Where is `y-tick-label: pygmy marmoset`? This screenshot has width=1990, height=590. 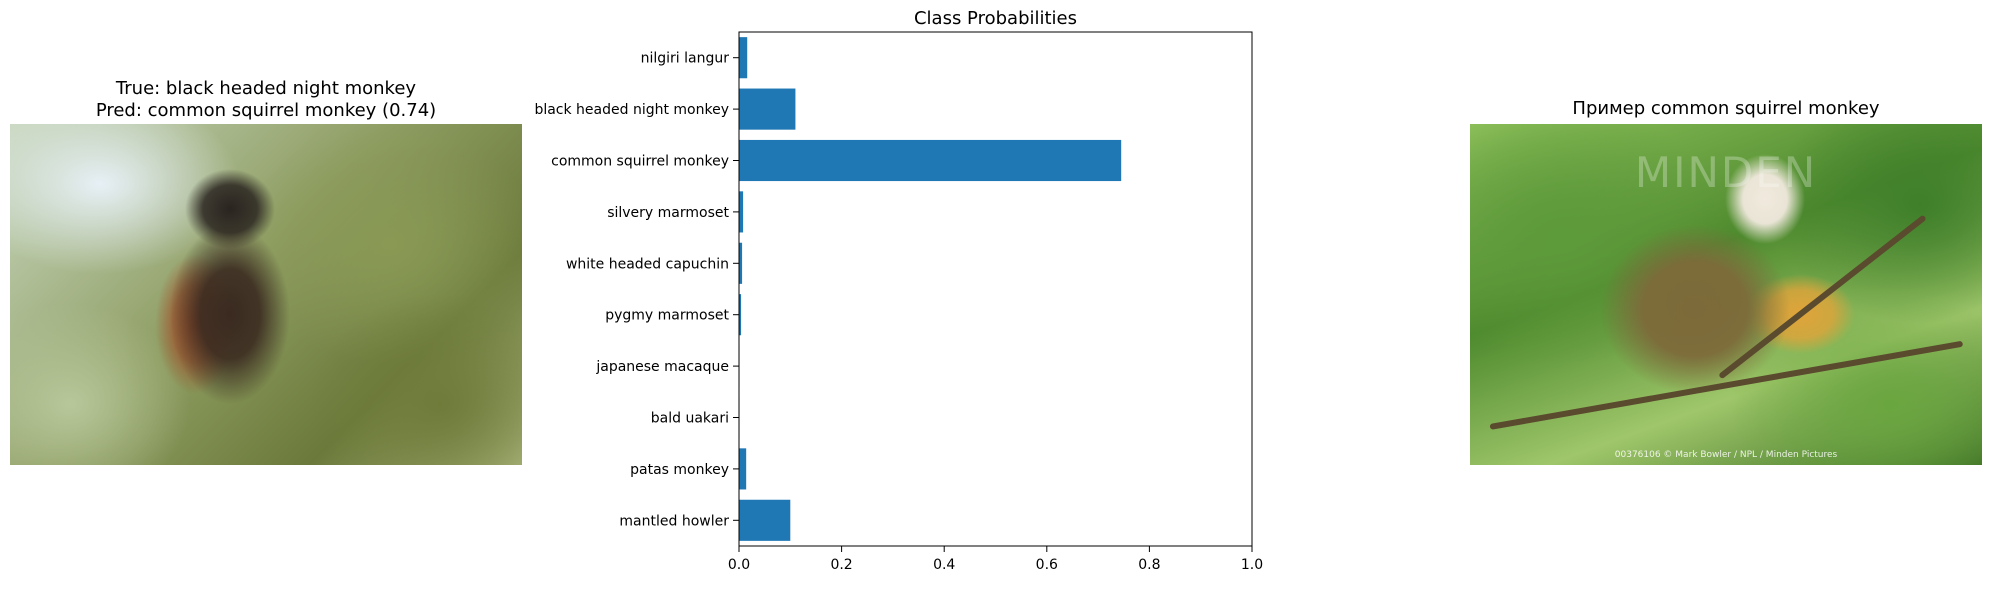 y-tick-label: pygmy marmoset is located at coordinates (667, 316).